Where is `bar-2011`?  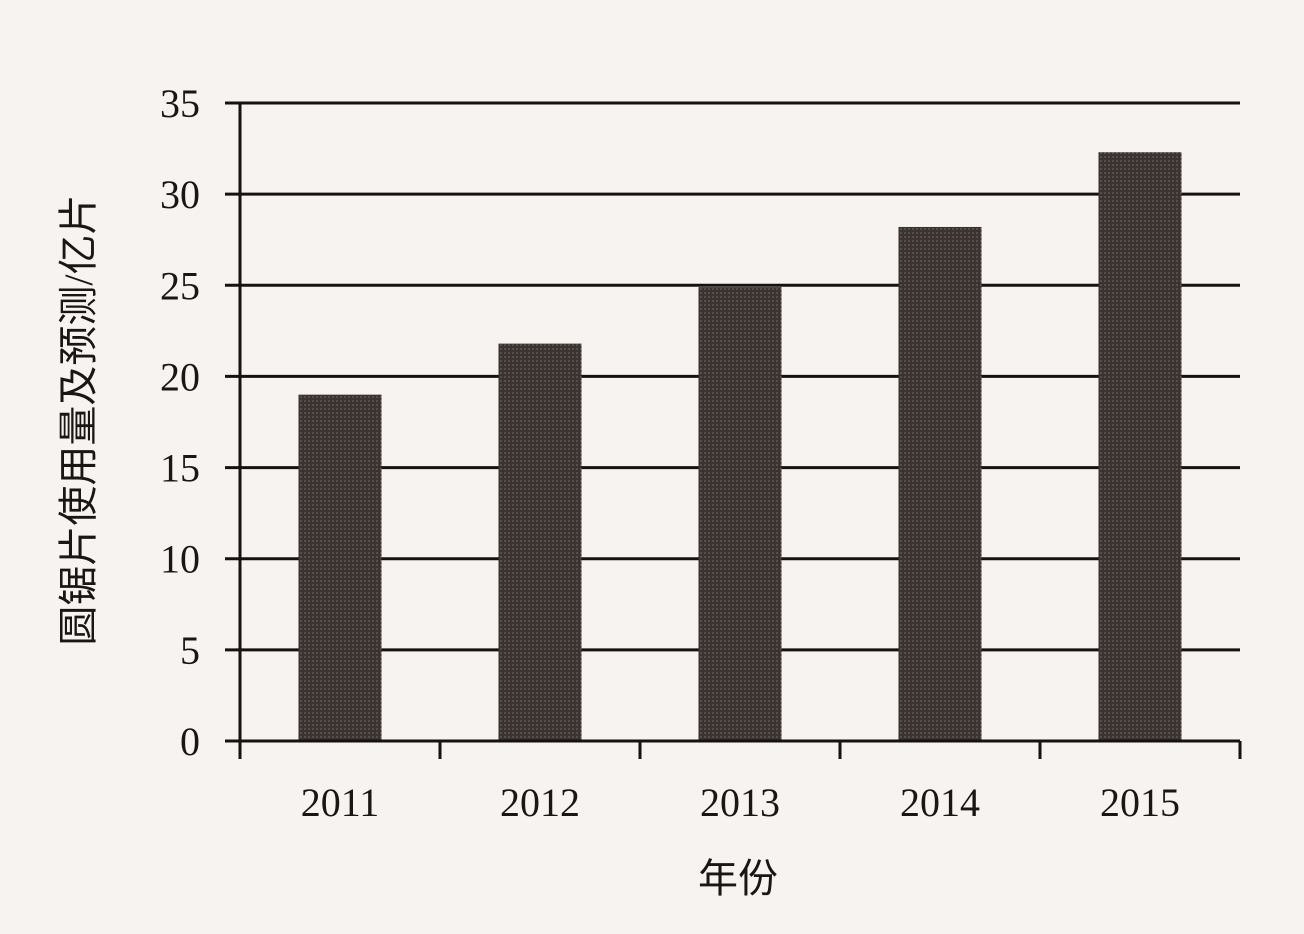 bar-2011 is located at coordinates (340, 567).